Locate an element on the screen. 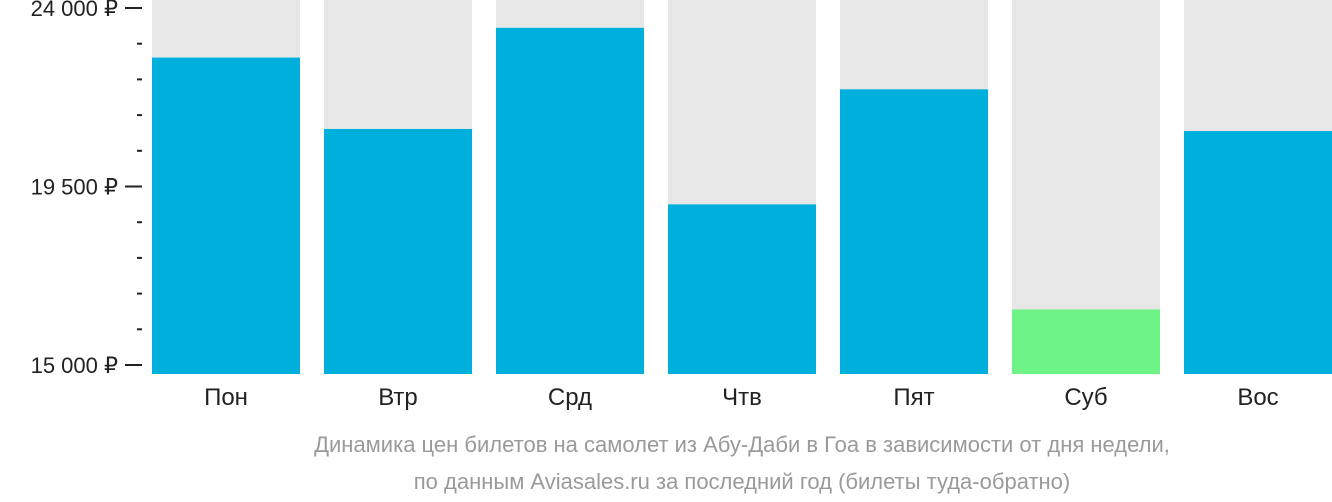 Image resolution: width=1332 pixels, height=502 pixels. x-tick-label: Пон is located at coordinates (226, 397).